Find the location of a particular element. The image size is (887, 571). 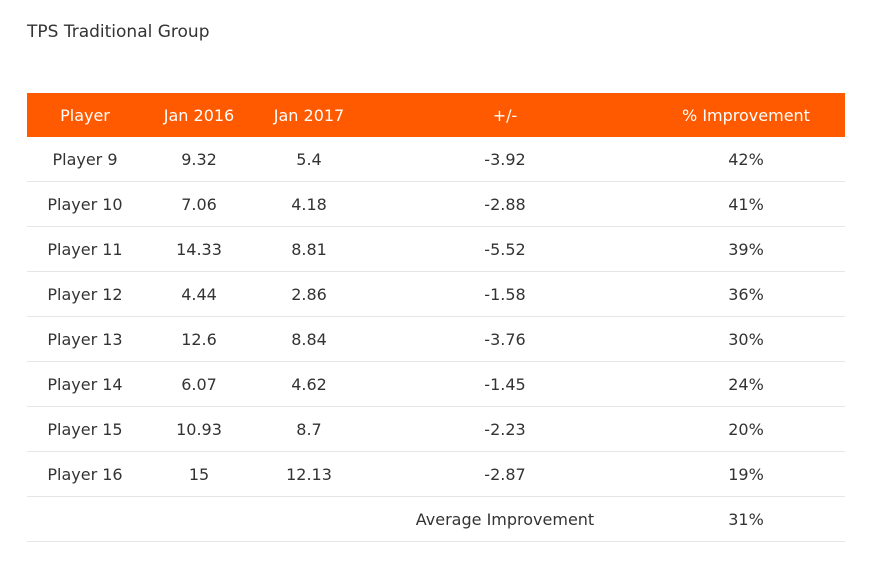

cell-improvement: 36% is located at coordinates (746, 294).